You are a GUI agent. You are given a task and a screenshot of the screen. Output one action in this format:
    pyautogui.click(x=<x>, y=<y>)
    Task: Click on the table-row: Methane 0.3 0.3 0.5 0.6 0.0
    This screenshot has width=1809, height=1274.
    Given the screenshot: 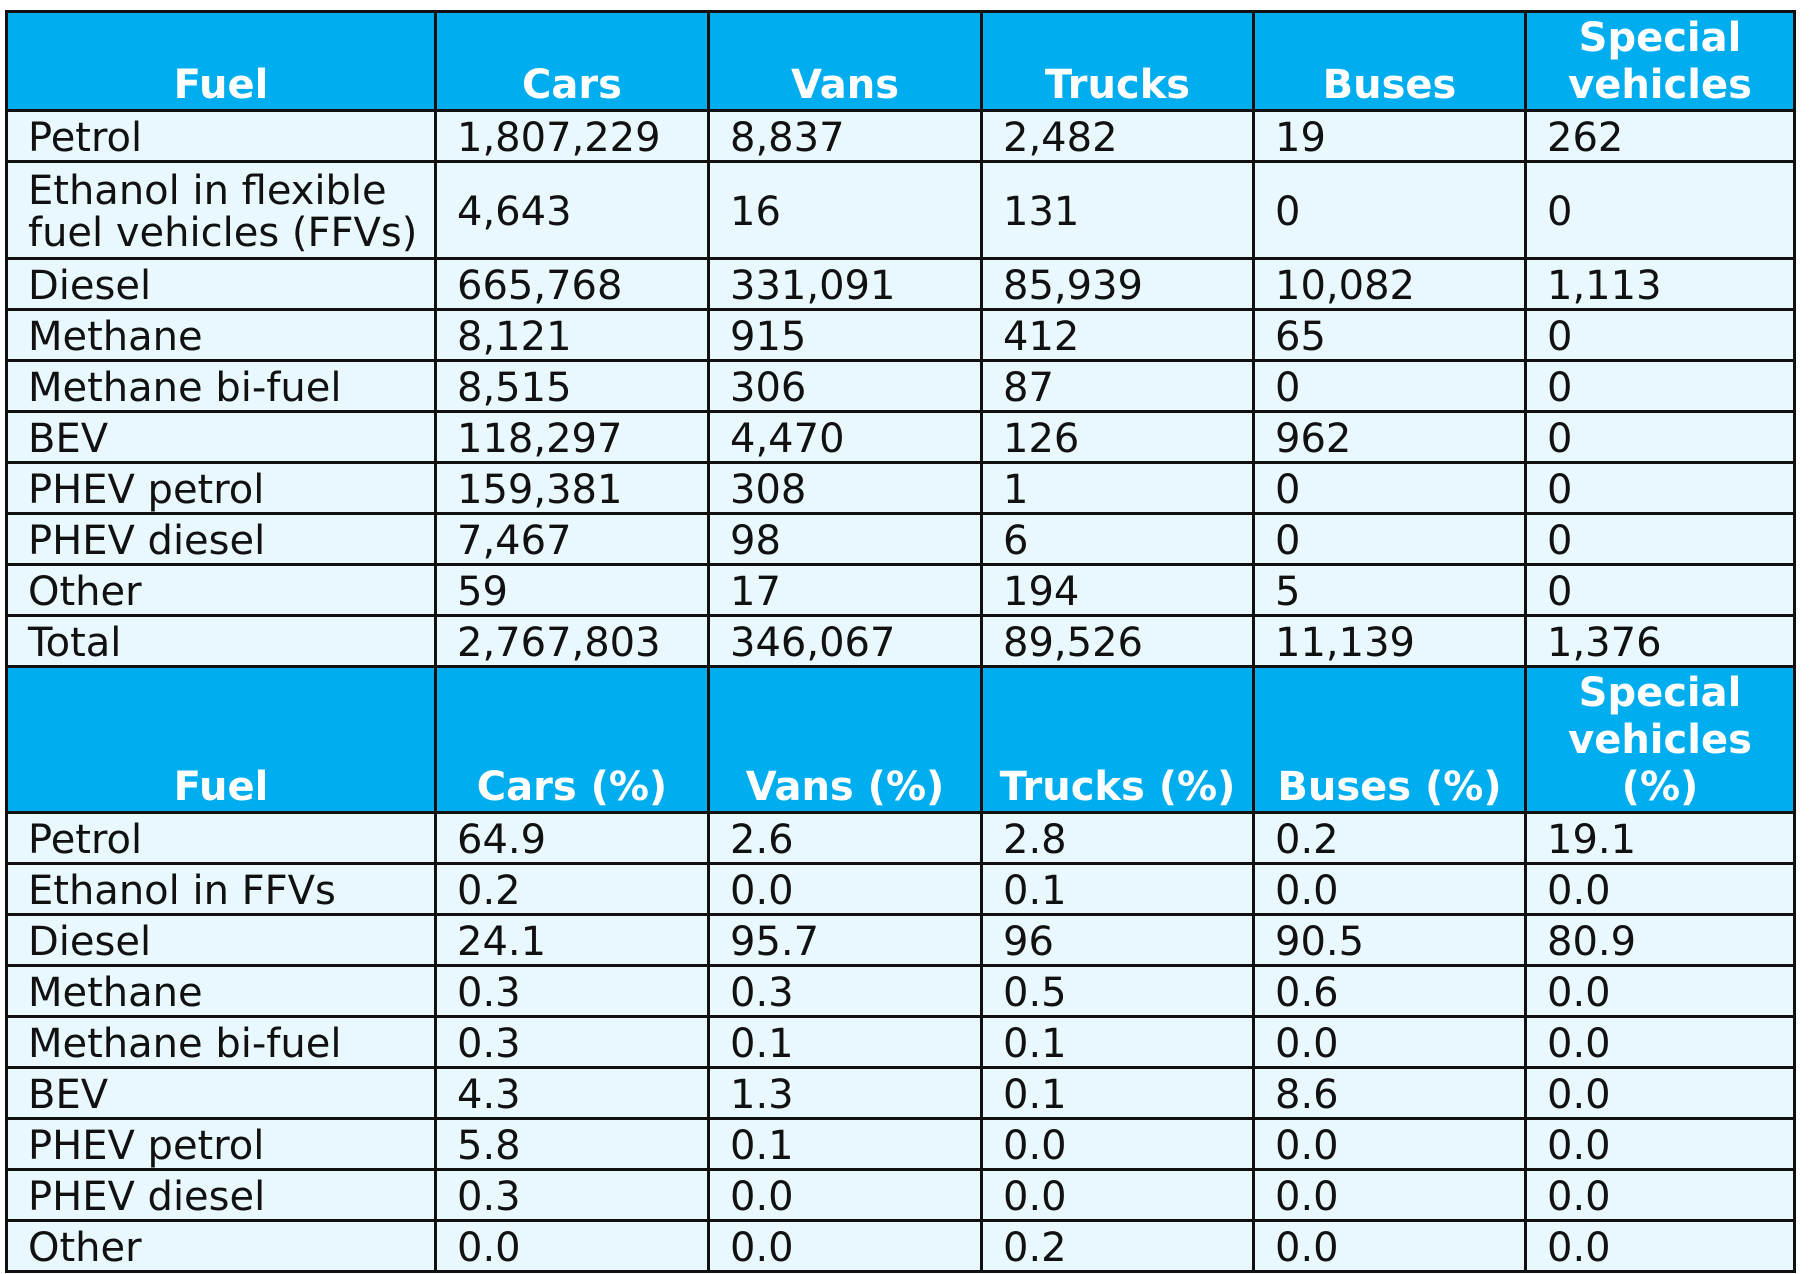 What is the action you would take?
    pyautogui.click(x=900, y=991)
    